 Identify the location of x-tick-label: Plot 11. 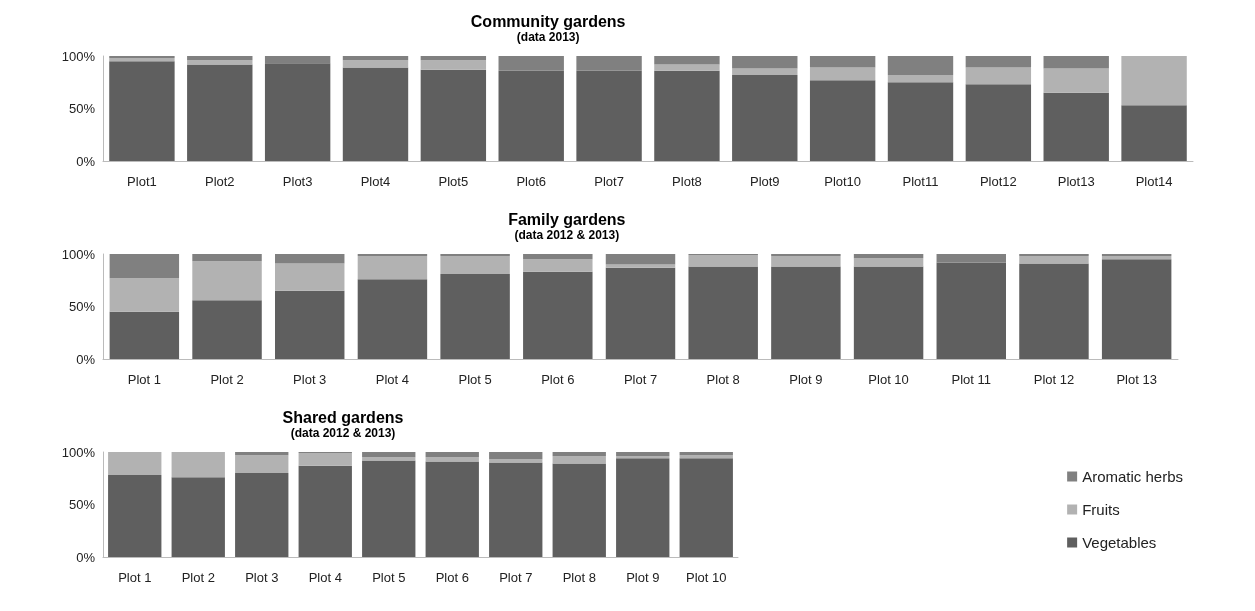
(971, 379).